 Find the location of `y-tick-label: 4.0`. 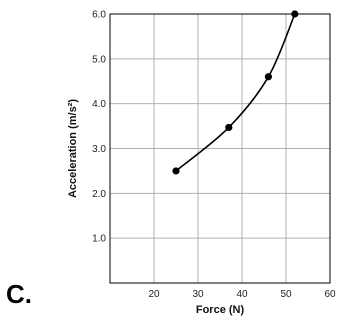

y-tick-label: 4.0 is located at coordinates (99, 104).